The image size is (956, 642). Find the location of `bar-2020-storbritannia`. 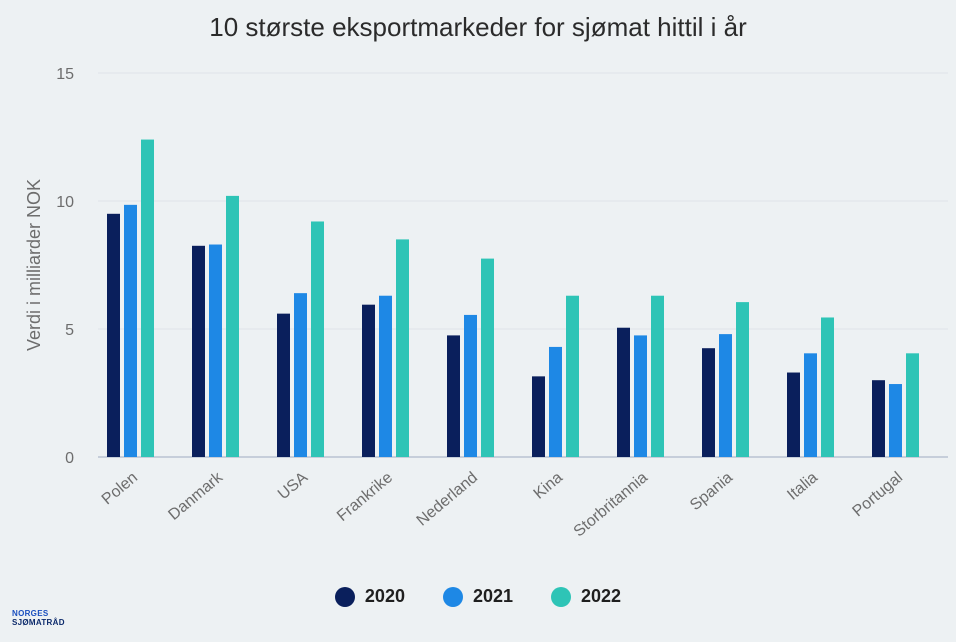

bar-2020-storbritannia is located at coordinates (623, 392).